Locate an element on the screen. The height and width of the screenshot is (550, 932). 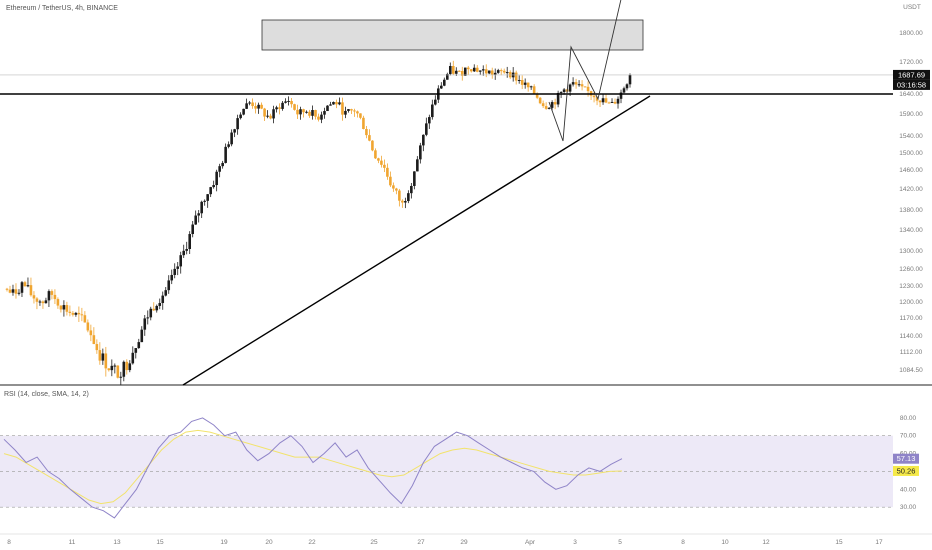
resistance-zone is located at coordinates (452, 35).